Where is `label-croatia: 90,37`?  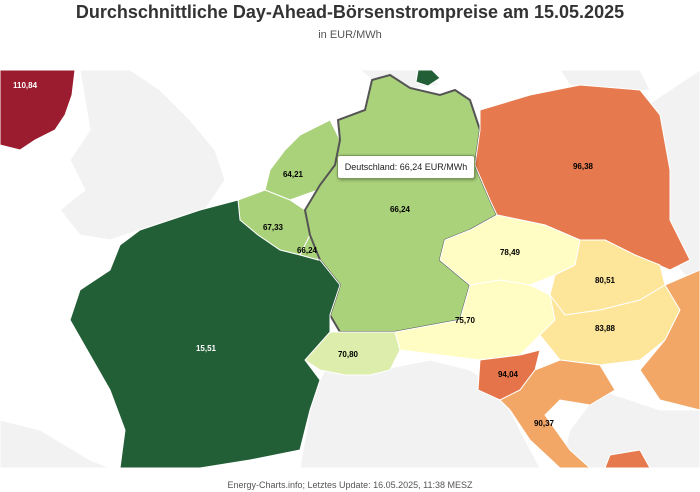
label-croatia: 90,37 is located at coordinates (544, 423).